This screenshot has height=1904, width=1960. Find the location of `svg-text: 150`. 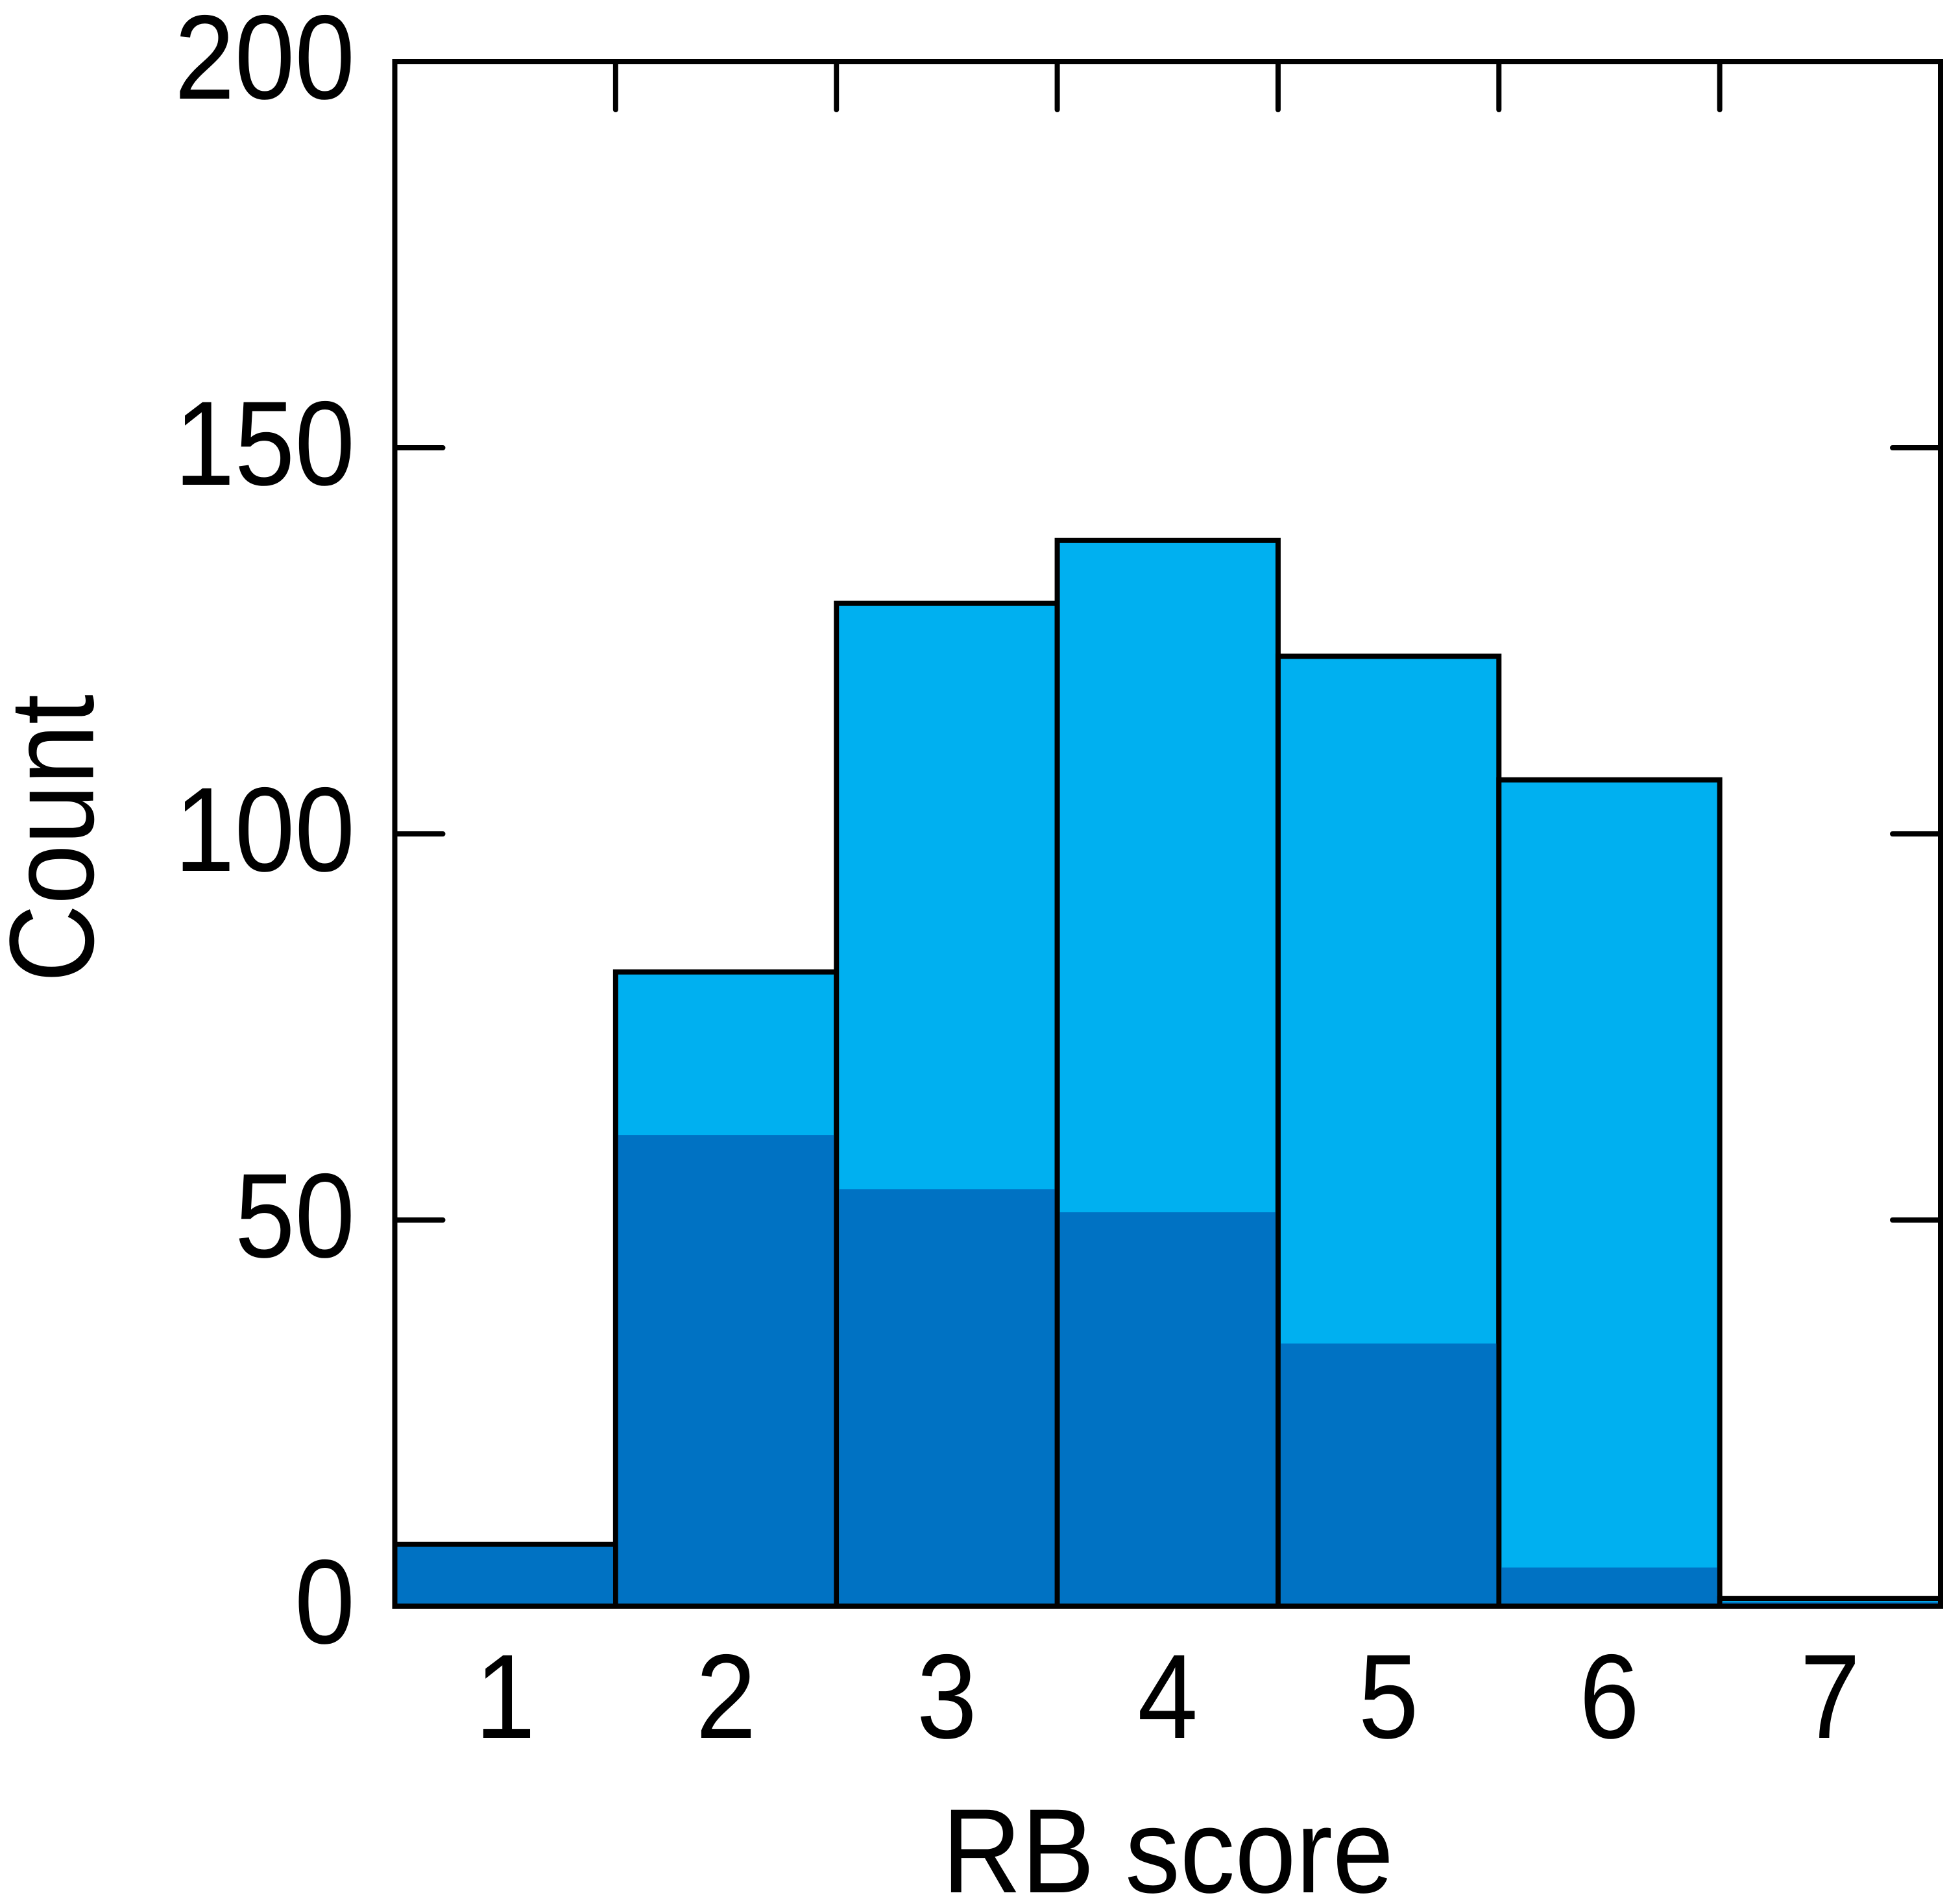

svg-text: 150 is located at coordinates (265, 444).